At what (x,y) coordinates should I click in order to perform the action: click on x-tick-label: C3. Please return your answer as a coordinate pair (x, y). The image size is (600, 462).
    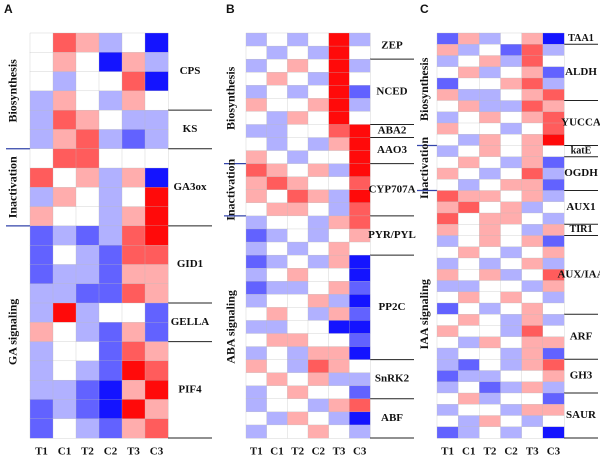
    Looking at the image, I should click on (157, 452).